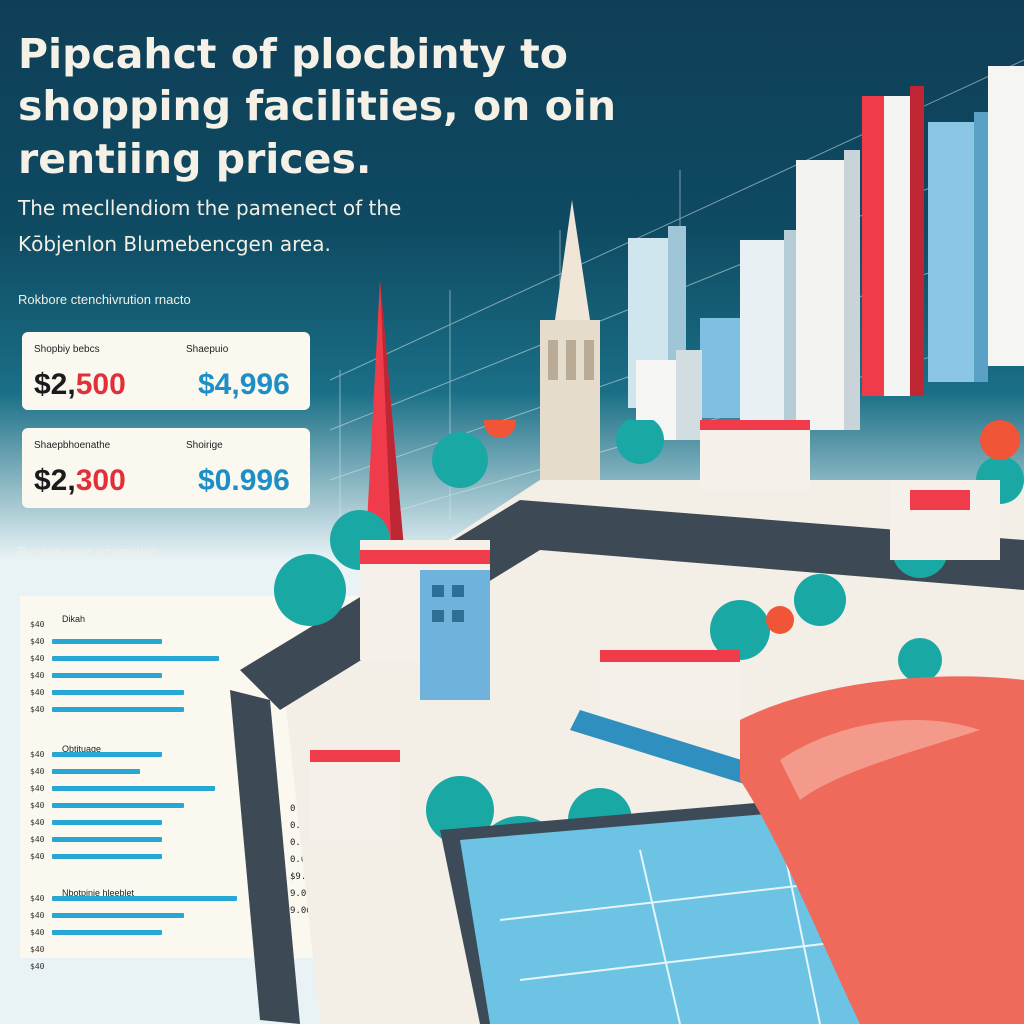 Image resolution: width=1024 pixels, height=1024 pixels. Describe the element at coordinates (204, 445) in the screenshot. I see `card2-right-label: Shoirige` at that location.